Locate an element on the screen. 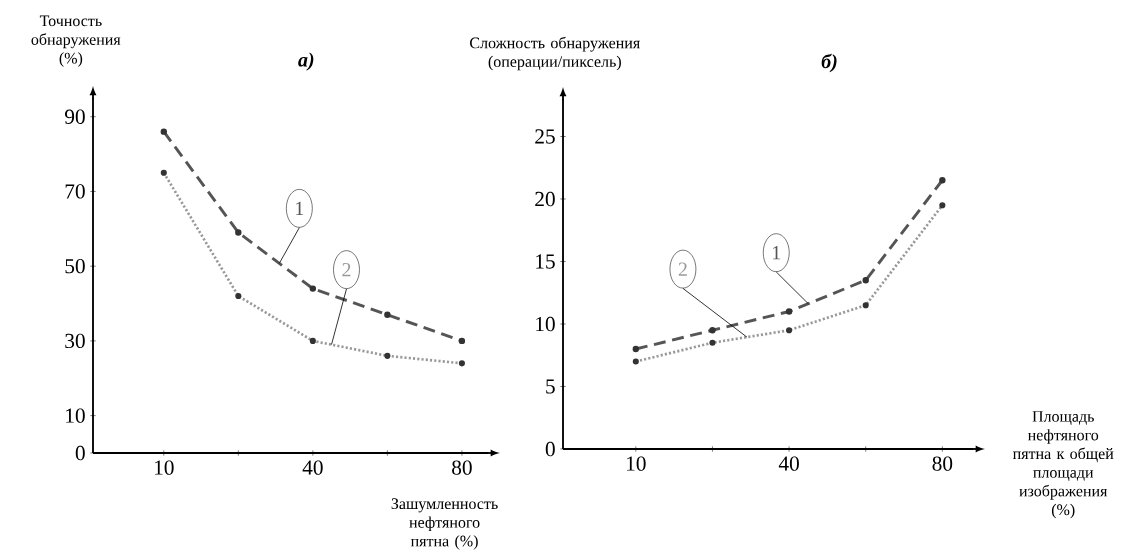 Image resolution: width=1145 pixels, height=554 pixels. y-tick-label: 25 is located at coordinates (545, 136).